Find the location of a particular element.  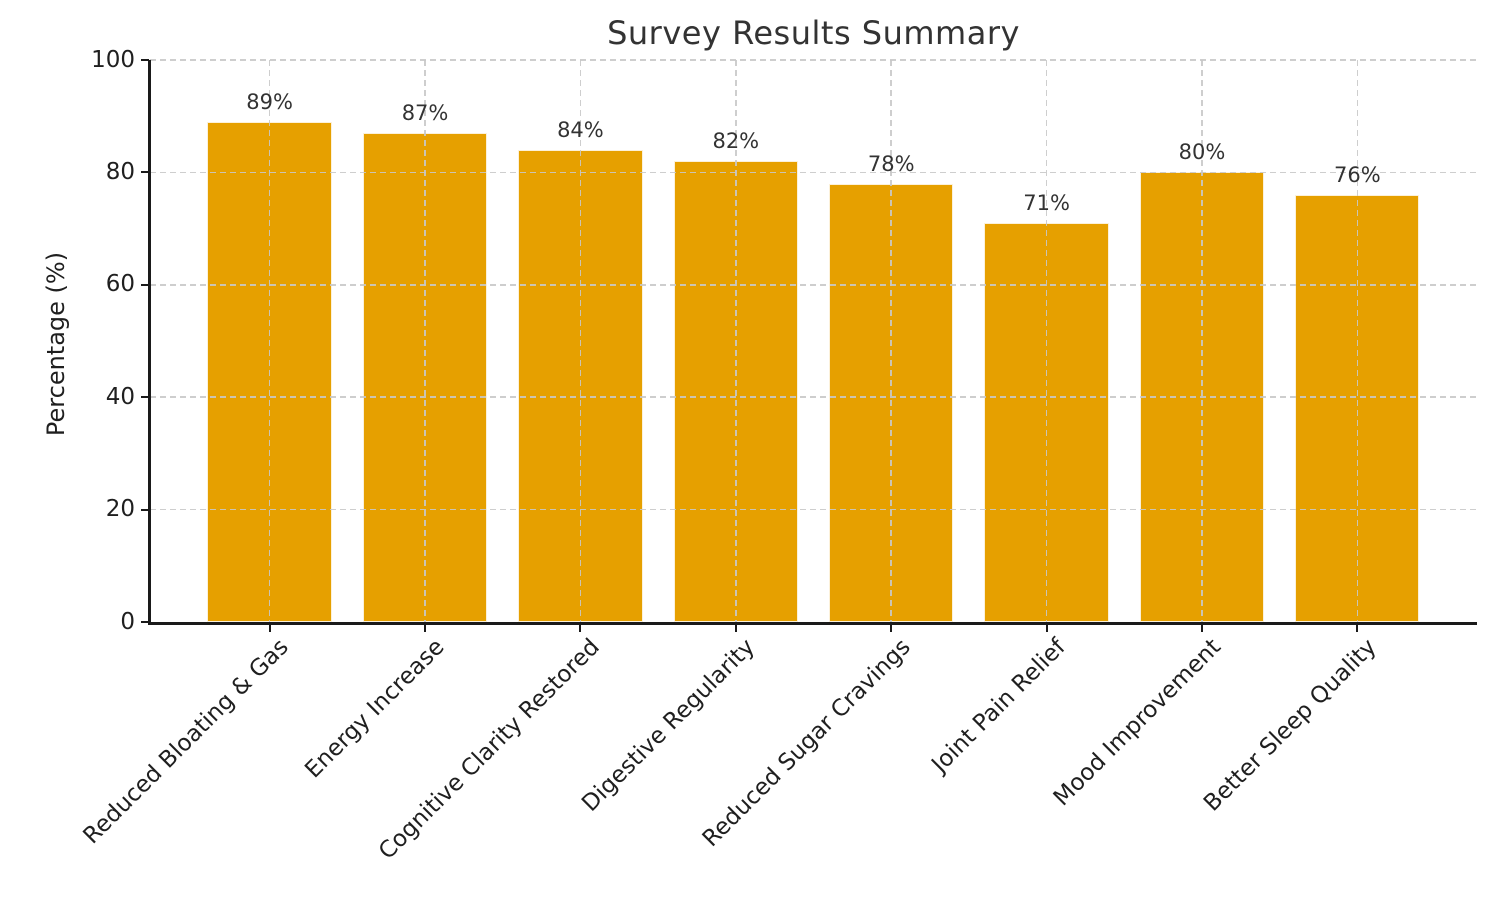

x-tick-label-6: Mood Improvement is located at coordinates (1138, 723).